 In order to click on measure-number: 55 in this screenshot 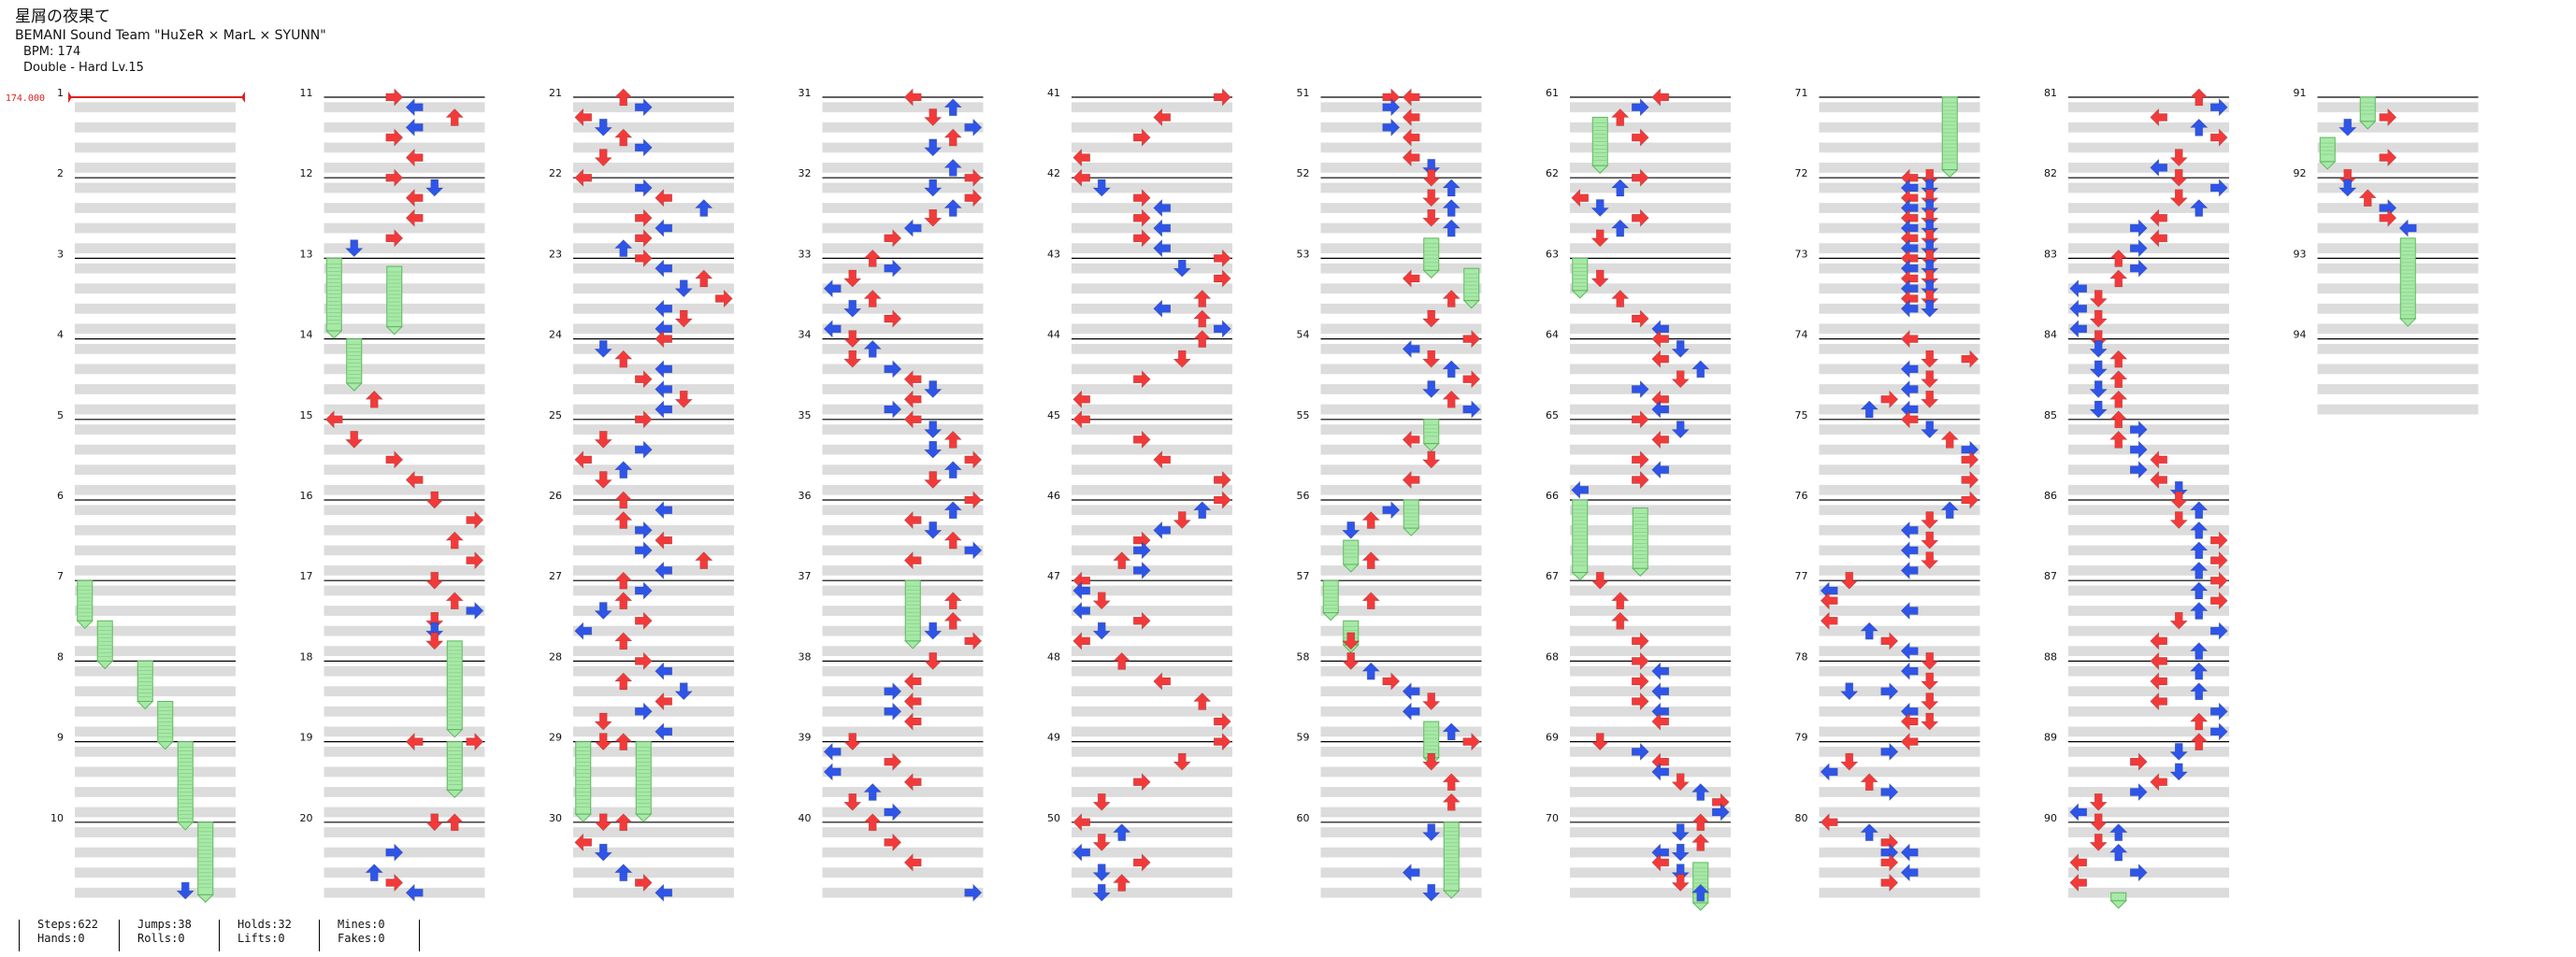, I will do `click(1304, 415)`.